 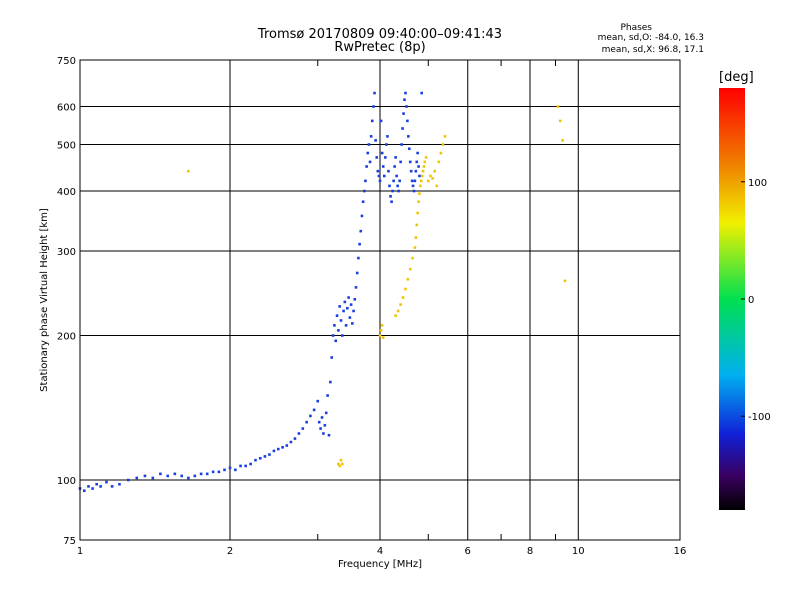 I want to click on colorbar-tick-label: -100, so click(x=759, y=417).